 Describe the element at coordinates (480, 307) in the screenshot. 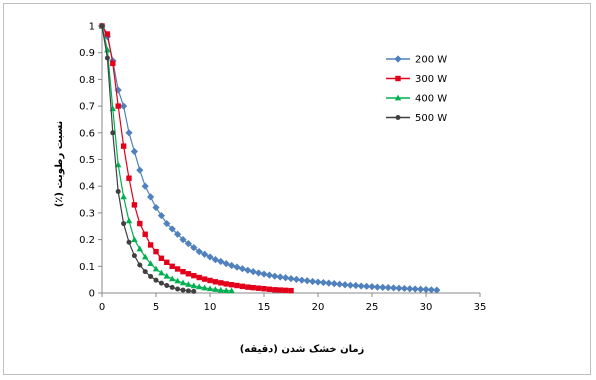

I see `x-tick-label: 35` at that location.